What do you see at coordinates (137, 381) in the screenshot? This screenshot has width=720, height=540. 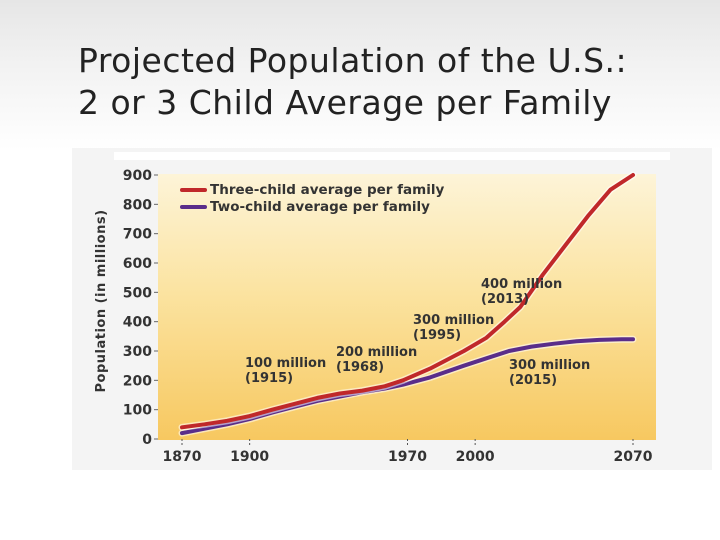 I see `y-tick-label: 200` at bounding box center [137, 381].